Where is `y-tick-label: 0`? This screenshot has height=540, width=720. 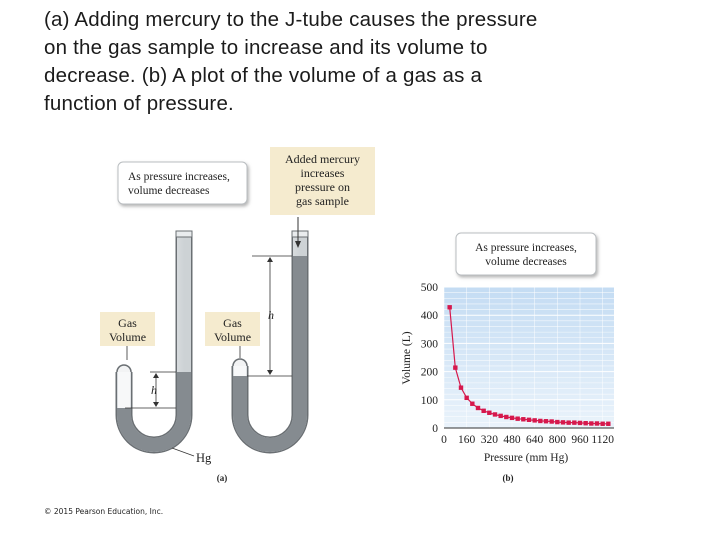 y-tick-label: 0 is located at coordinates (435, 429).